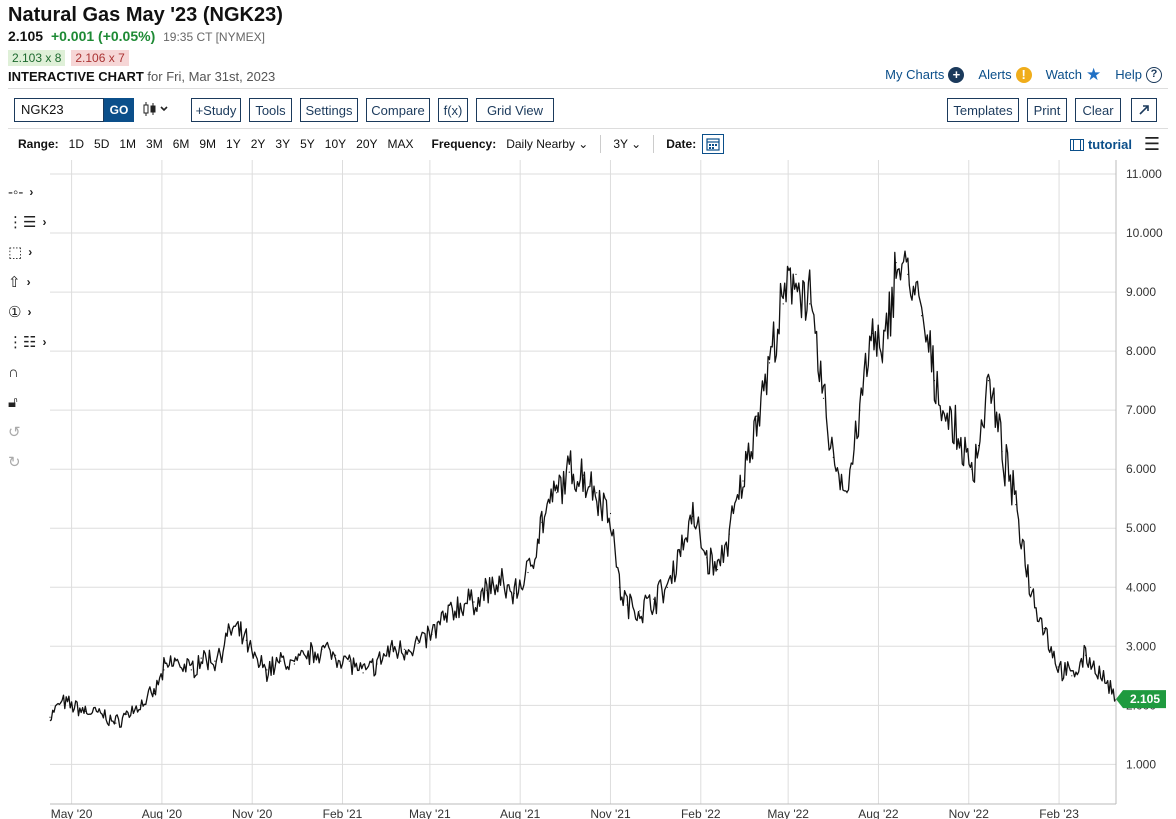 The height and width of the screenshot is (819, 1176). Describe the element at coordinates (915, 74) in the screenshot. I see `my-charts-label: My Charts` at that location.